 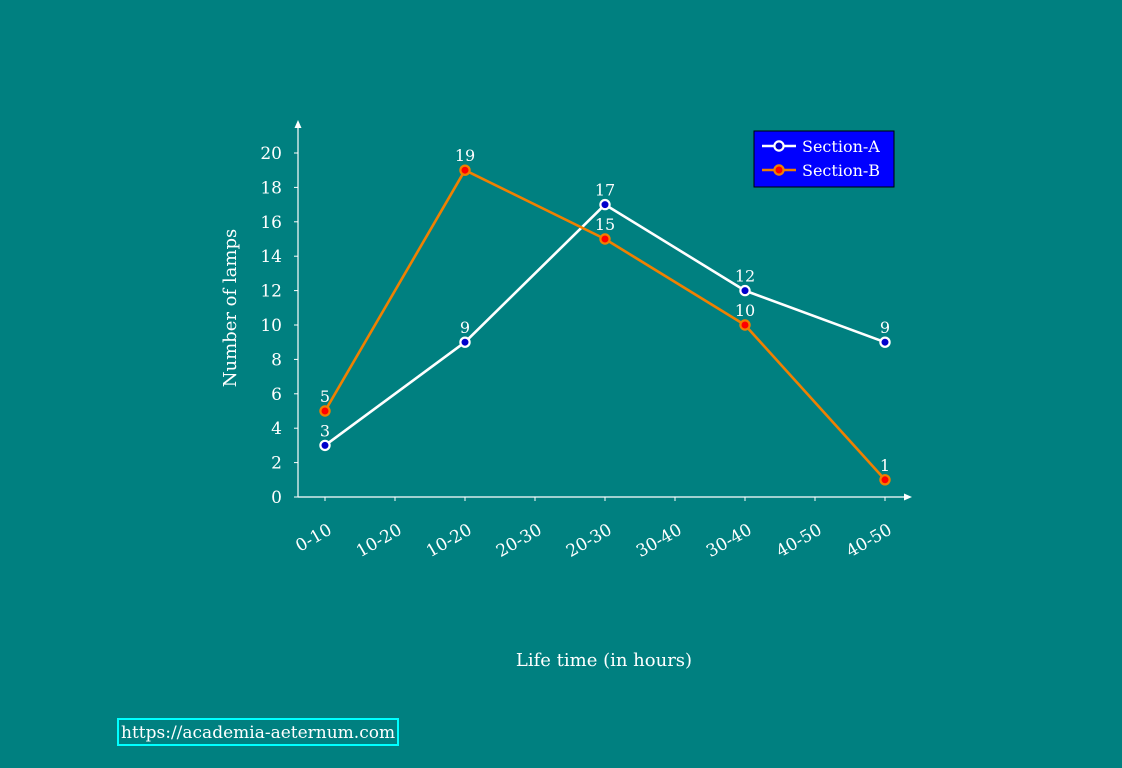 What do you see at coordinates (885, 465) in the screenshot?
I see `data-label: 1` at bounding box center [885, 465].